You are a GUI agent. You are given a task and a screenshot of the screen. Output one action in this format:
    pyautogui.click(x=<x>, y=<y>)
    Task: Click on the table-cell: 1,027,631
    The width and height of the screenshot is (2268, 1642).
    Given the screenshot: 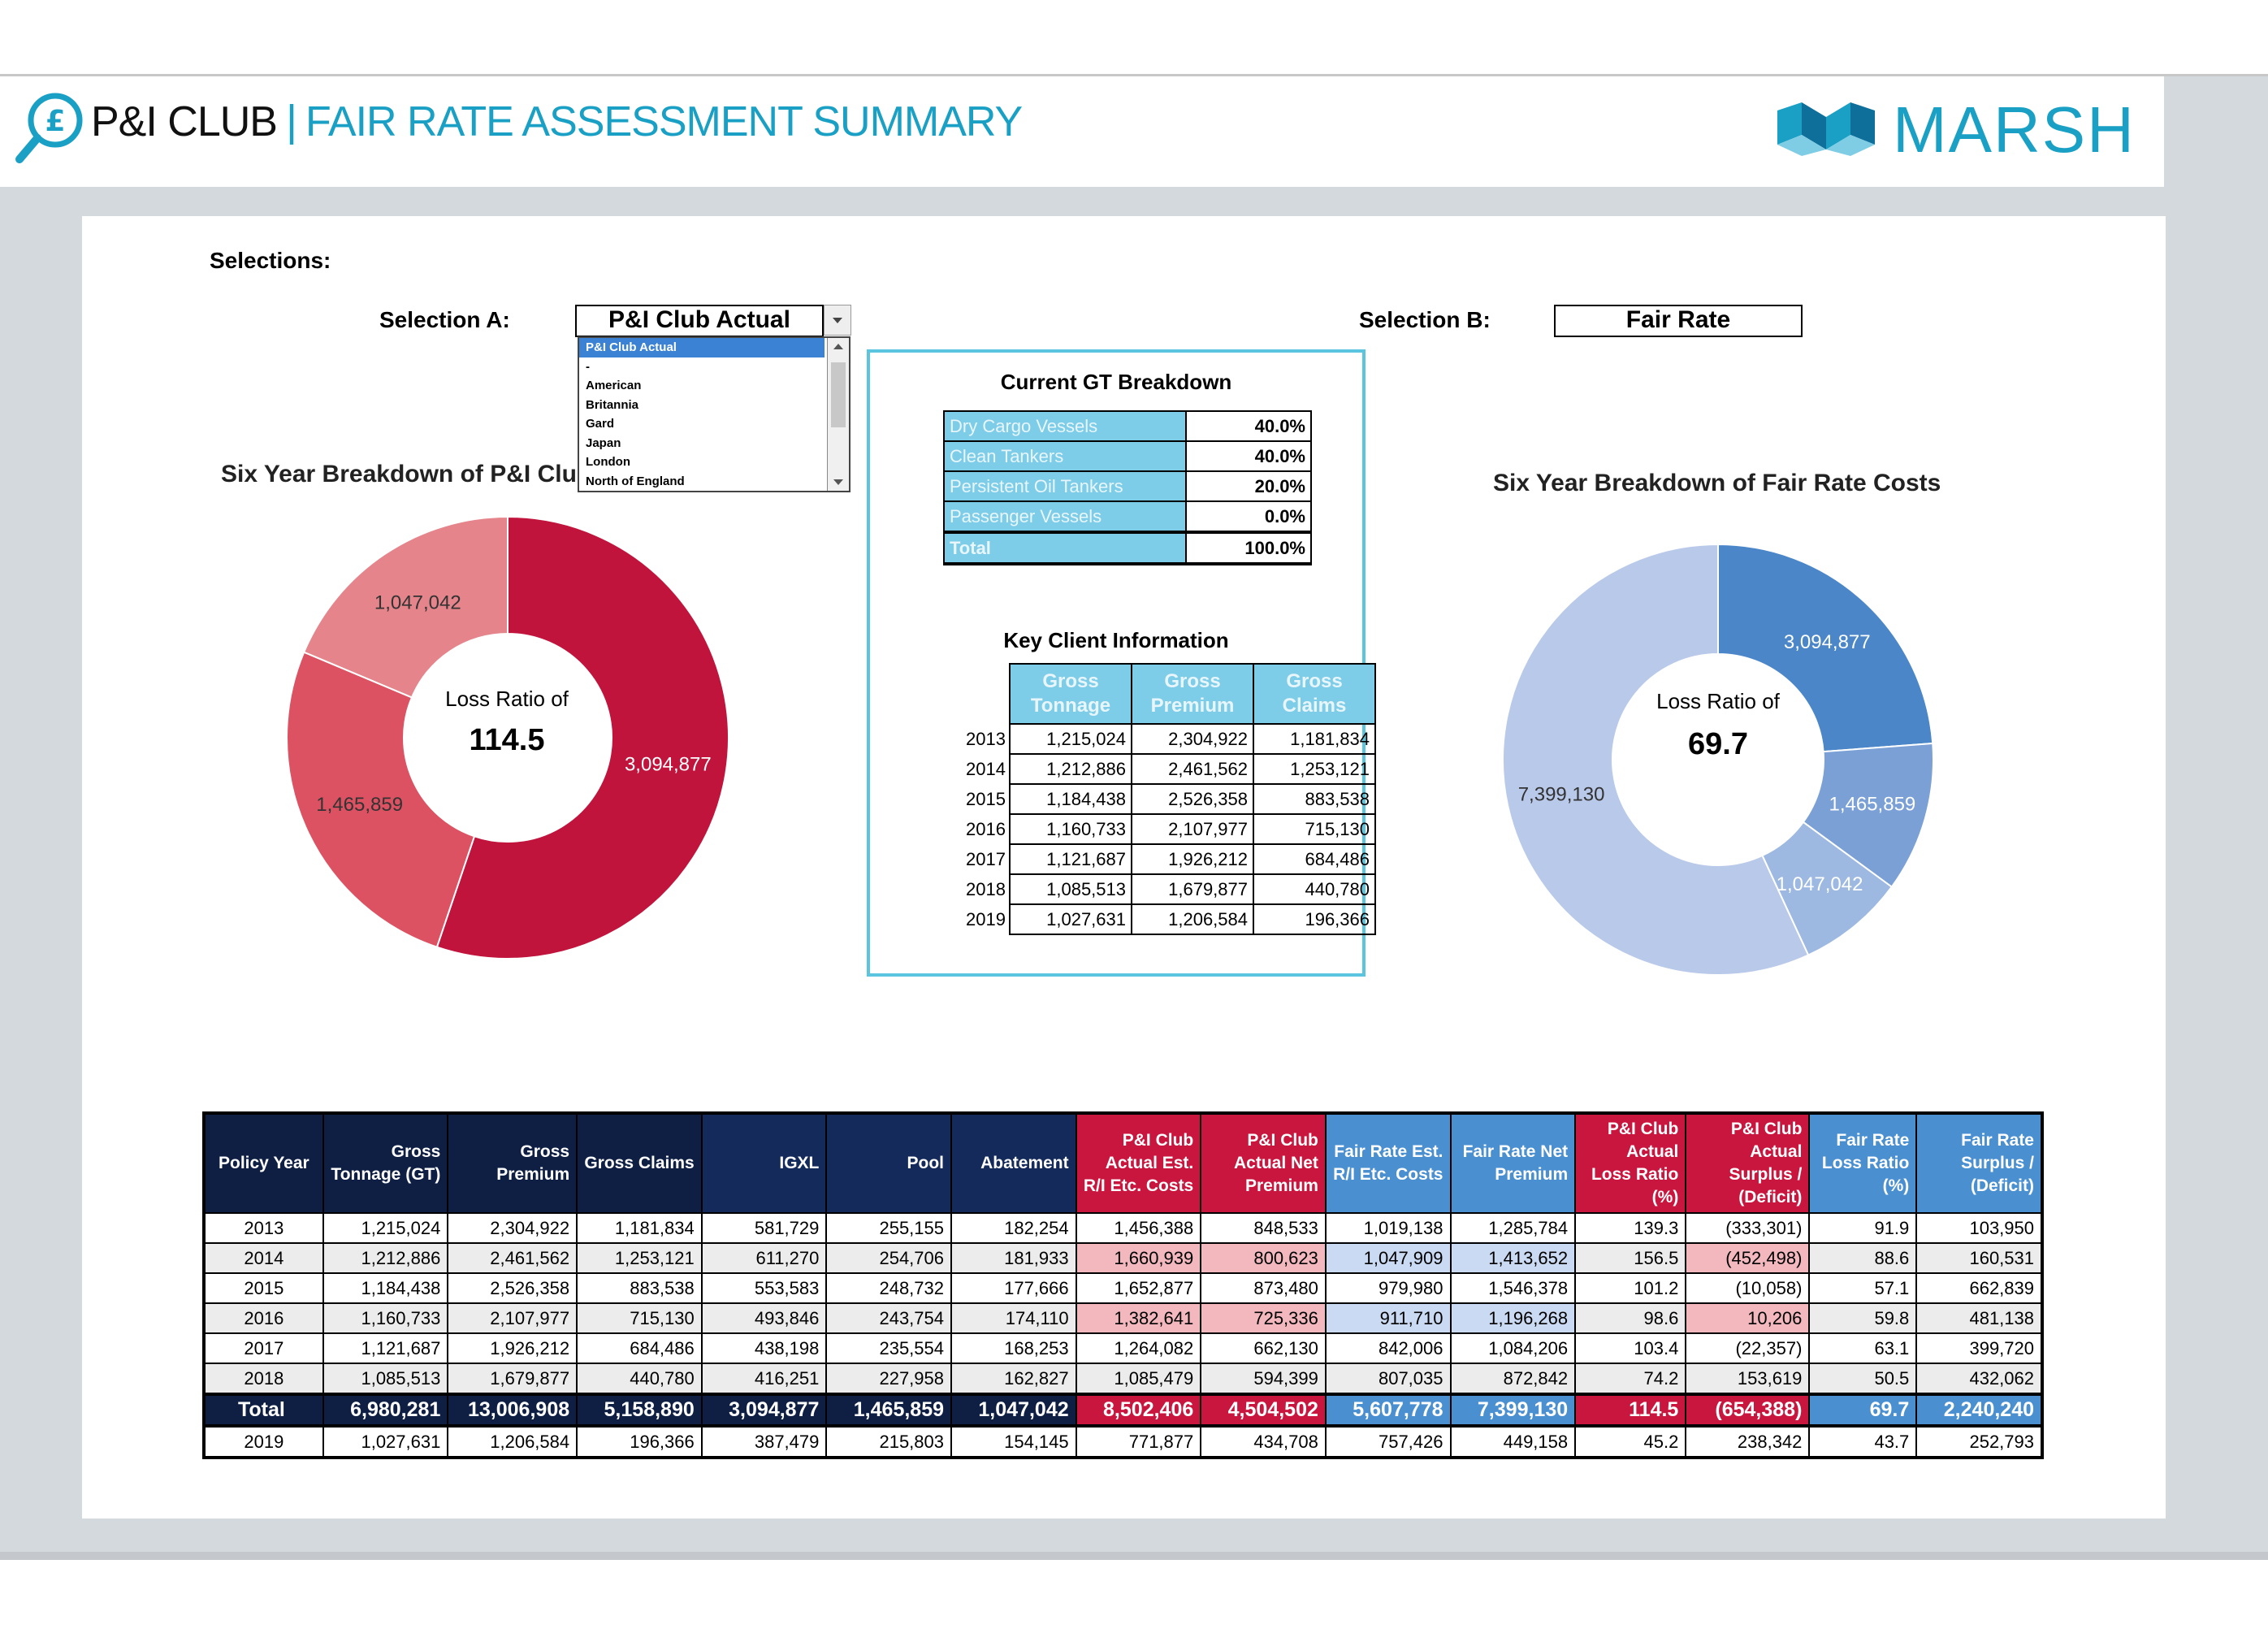 What is the action you would take?
    pyautogui.click(x=385, y=1441)
    